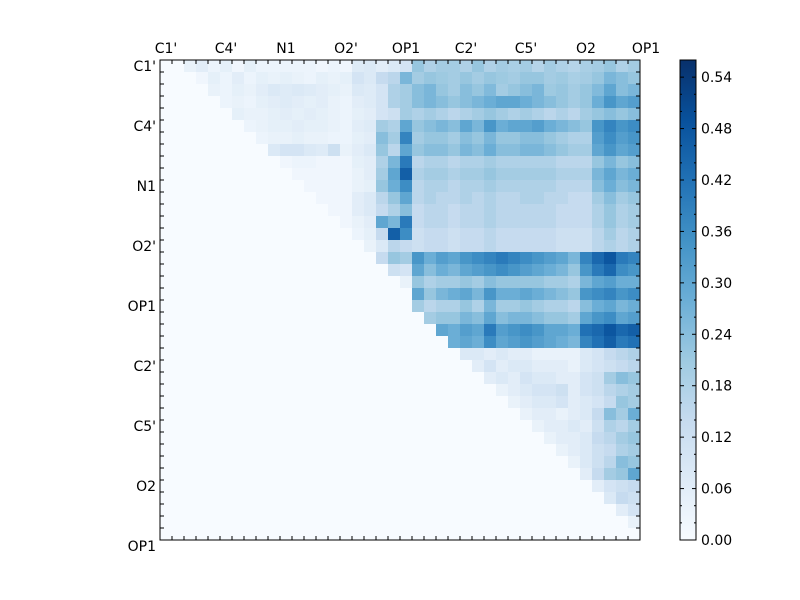  Describe the element at coordinates (716, 181) in the screenshot. I see `colorbar-tick-label: 0.42` at that location.